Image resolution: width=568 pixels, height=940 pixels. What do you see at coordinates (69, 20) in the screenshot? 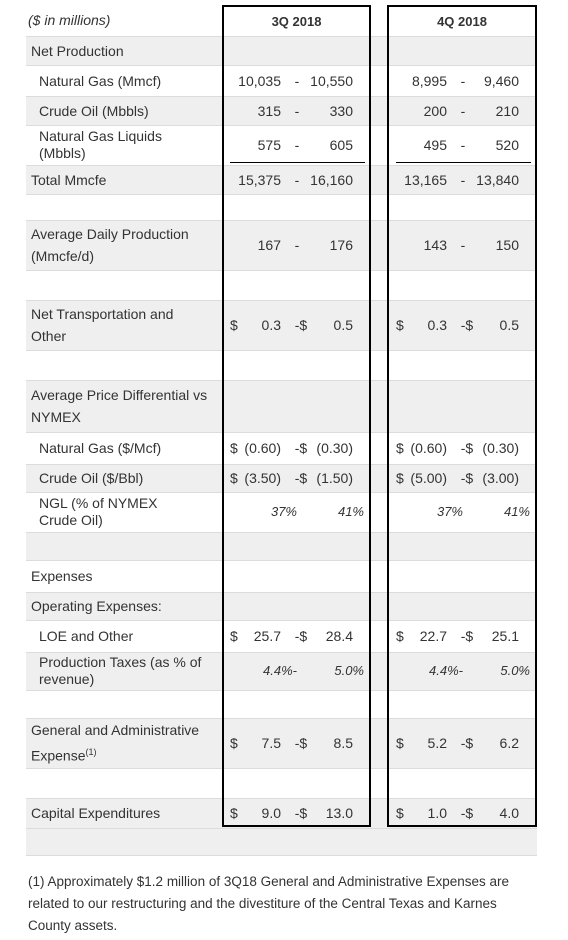
I see `units-label: ($ in millions)` at bounding box center [69, 20].